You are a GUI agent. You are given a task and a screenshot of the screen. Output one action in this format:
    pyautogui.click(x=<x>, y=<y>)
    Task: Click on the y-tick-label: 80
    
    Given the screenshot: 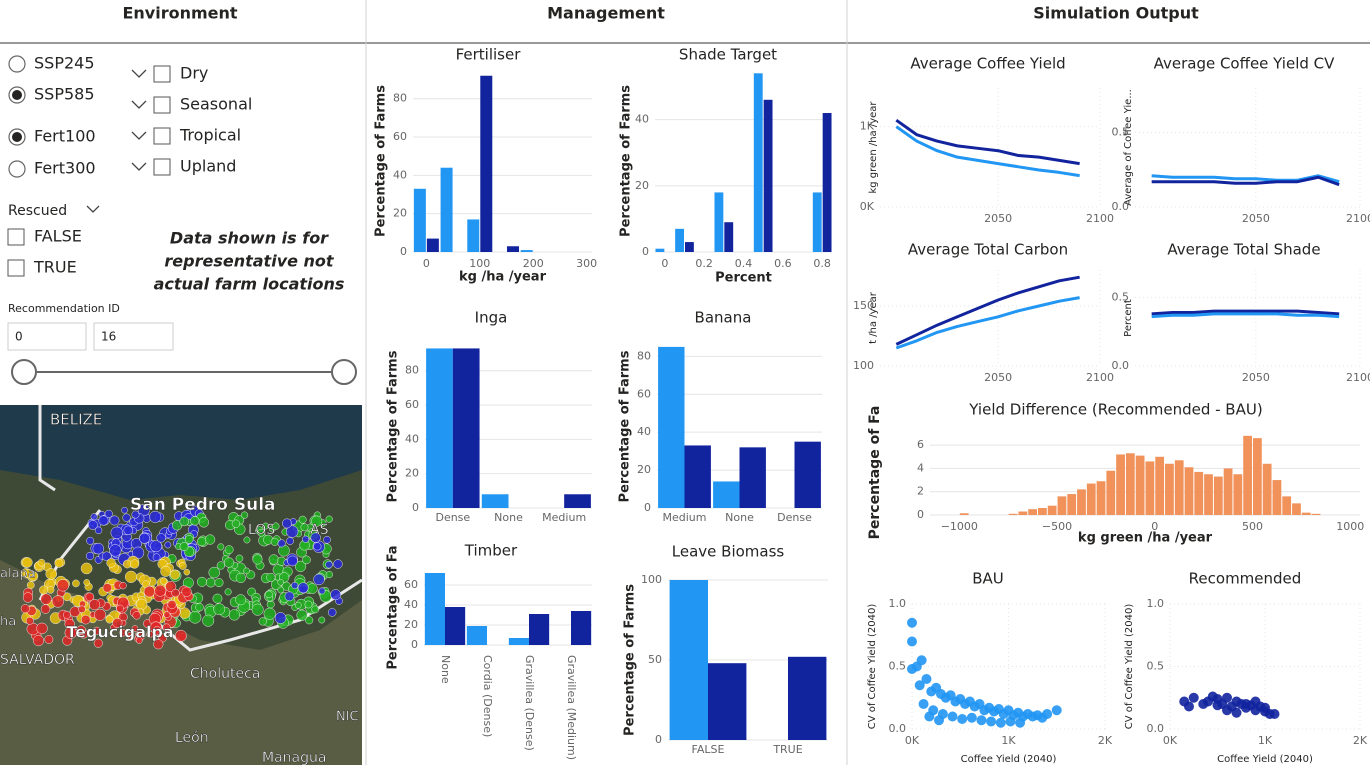 What is the action you would take?
    pyautogui.click(x=400, y=98)
    